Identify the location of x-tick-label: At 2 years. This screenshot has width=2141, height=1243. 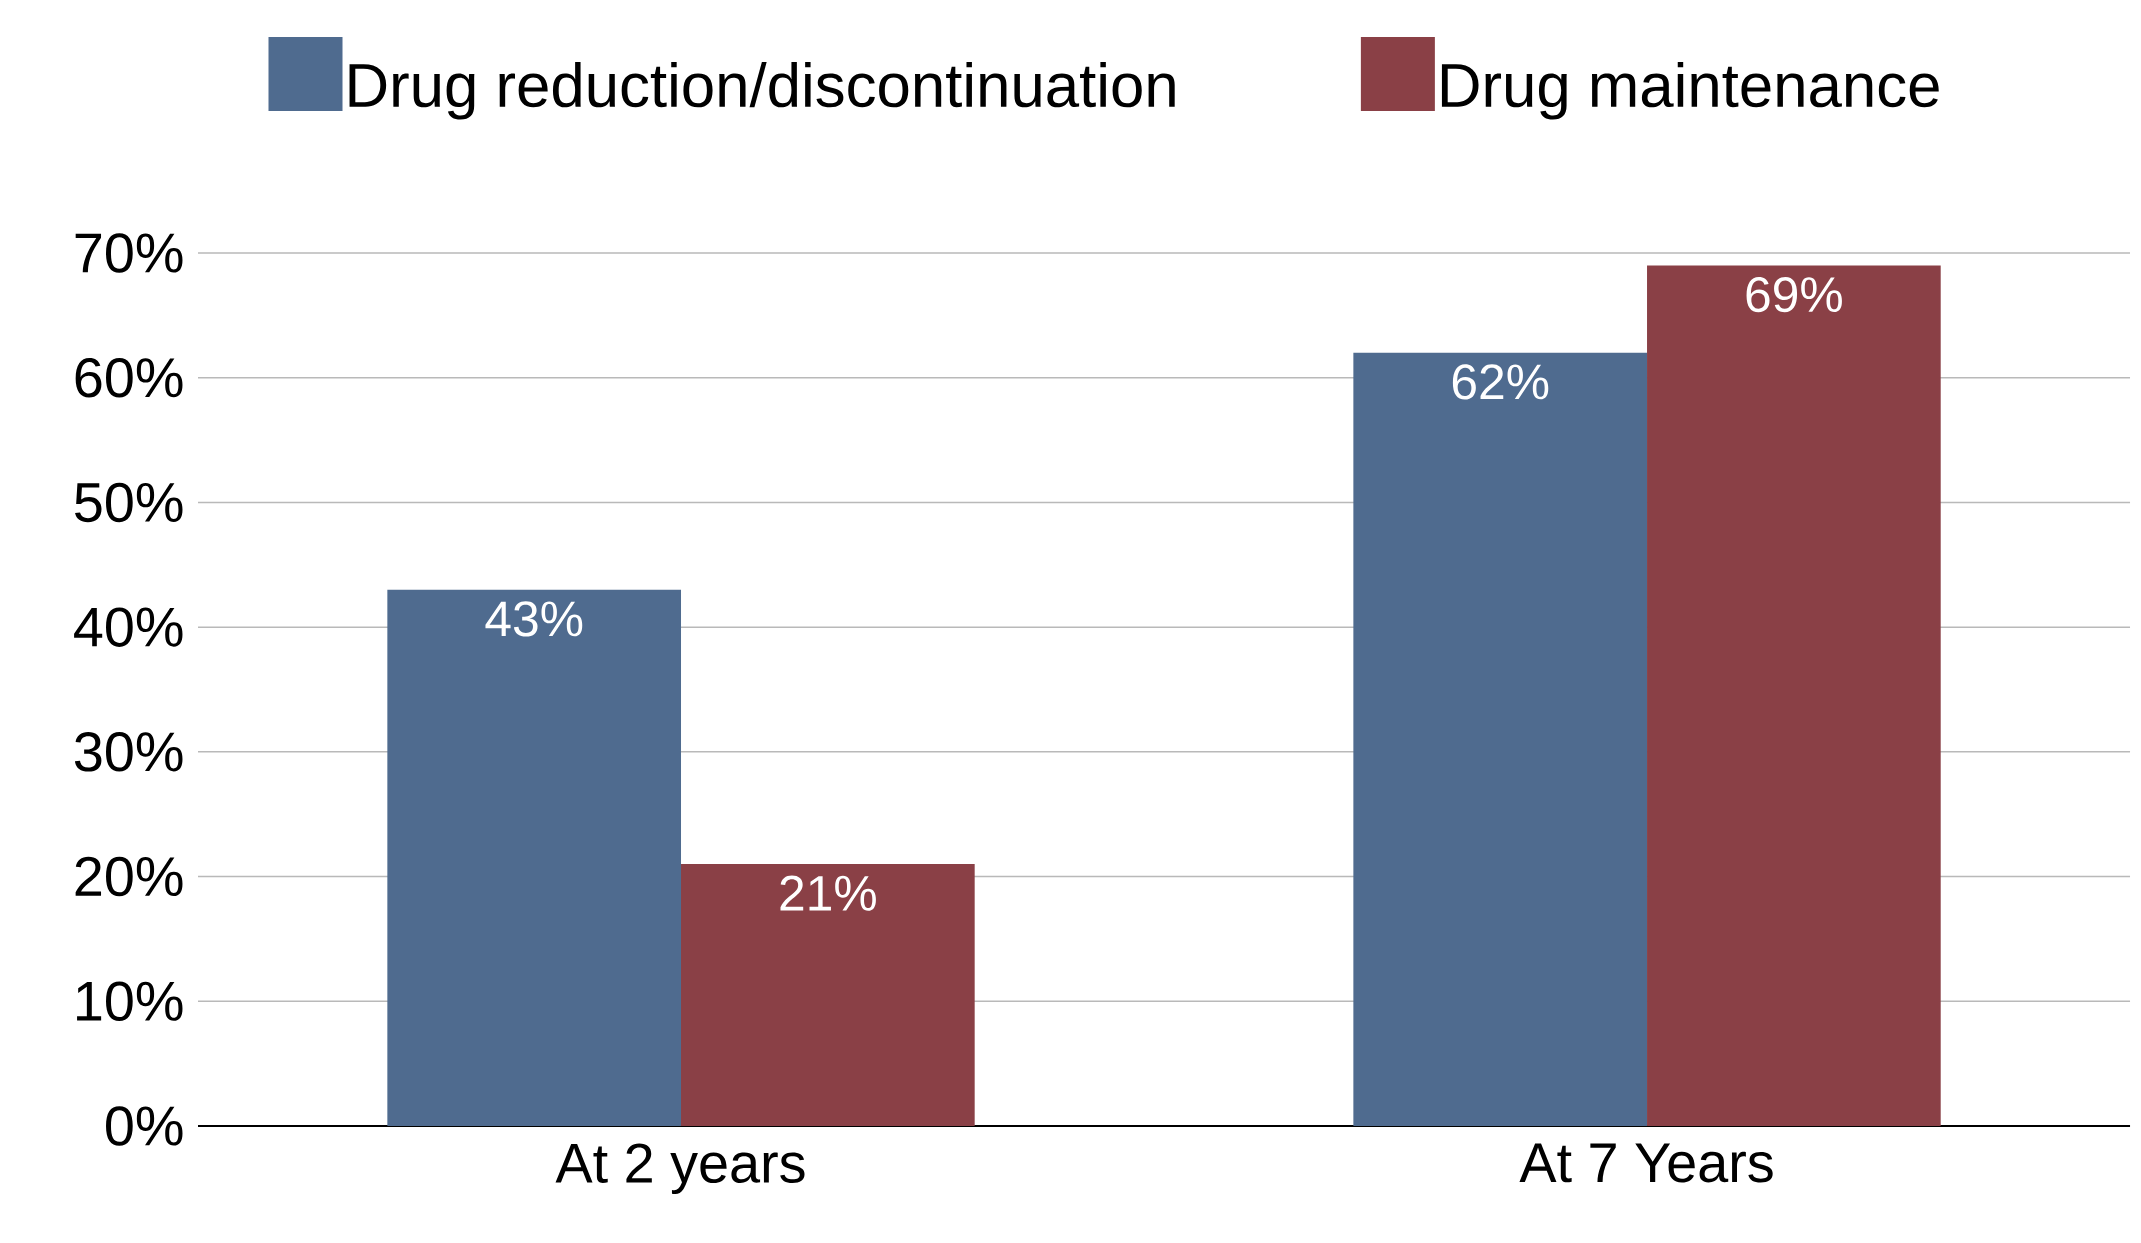
(680, 1169).